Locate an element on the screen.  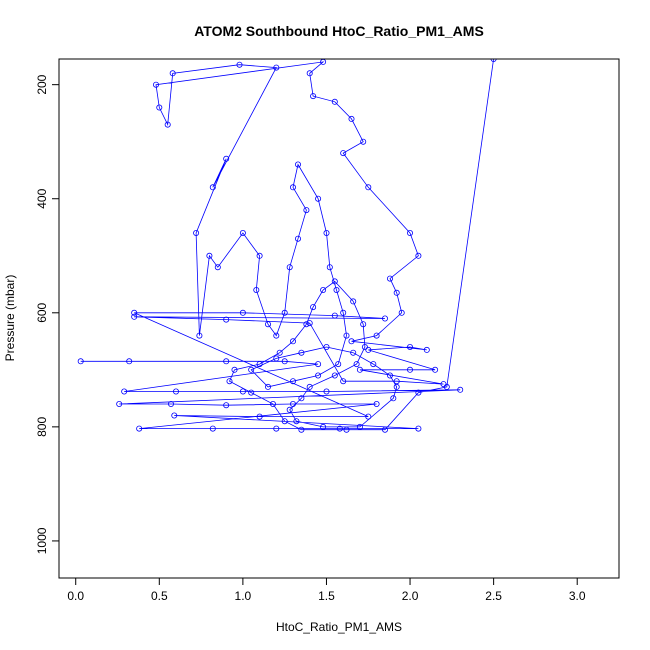
x-tick-label: 1.5 is located at coordinates (326, 596).